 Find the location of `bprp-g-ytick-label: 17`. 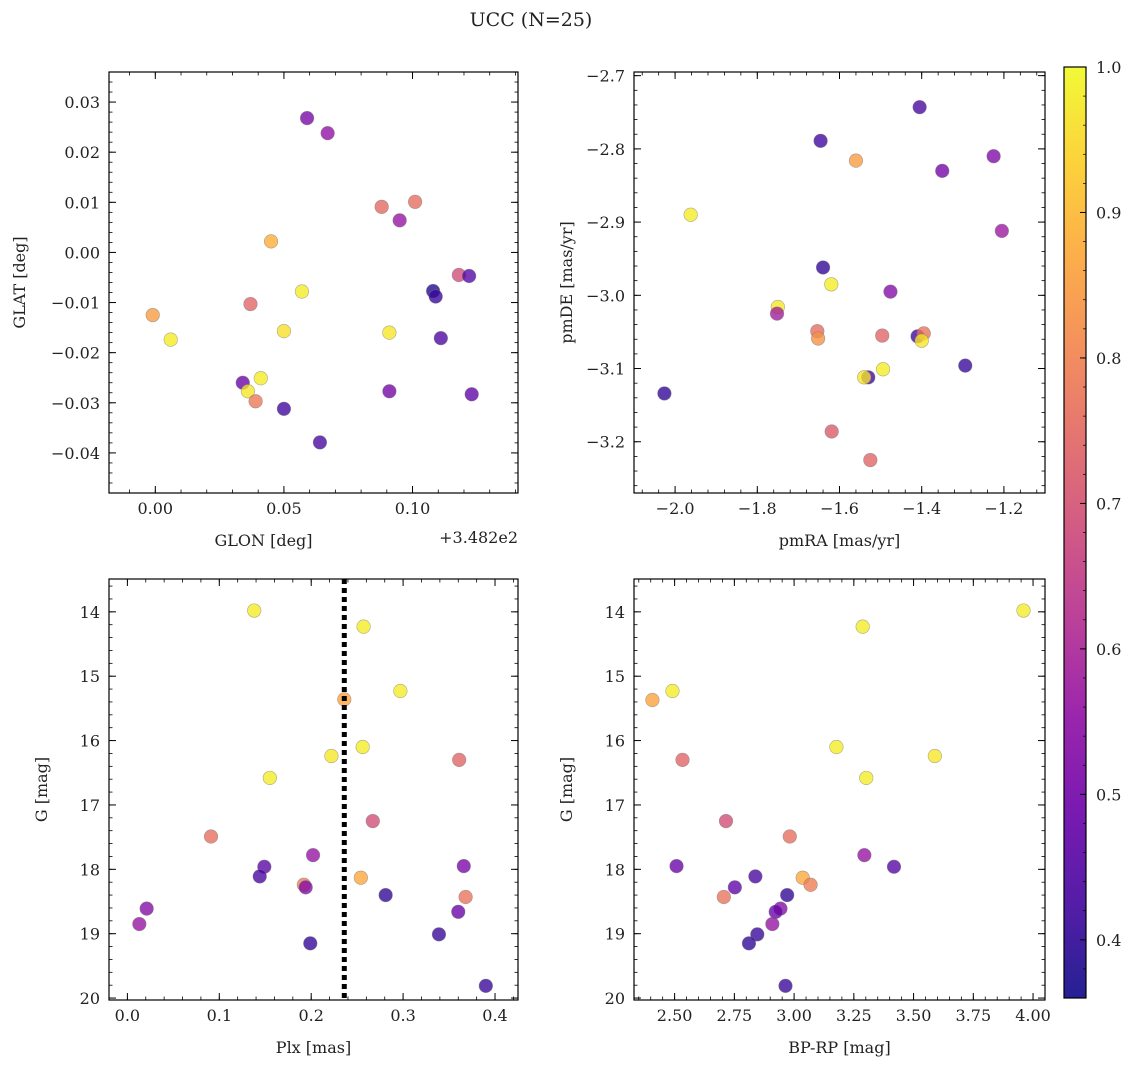

bprp-g-ytick-label: 17 is located at coordinates (615, 805).